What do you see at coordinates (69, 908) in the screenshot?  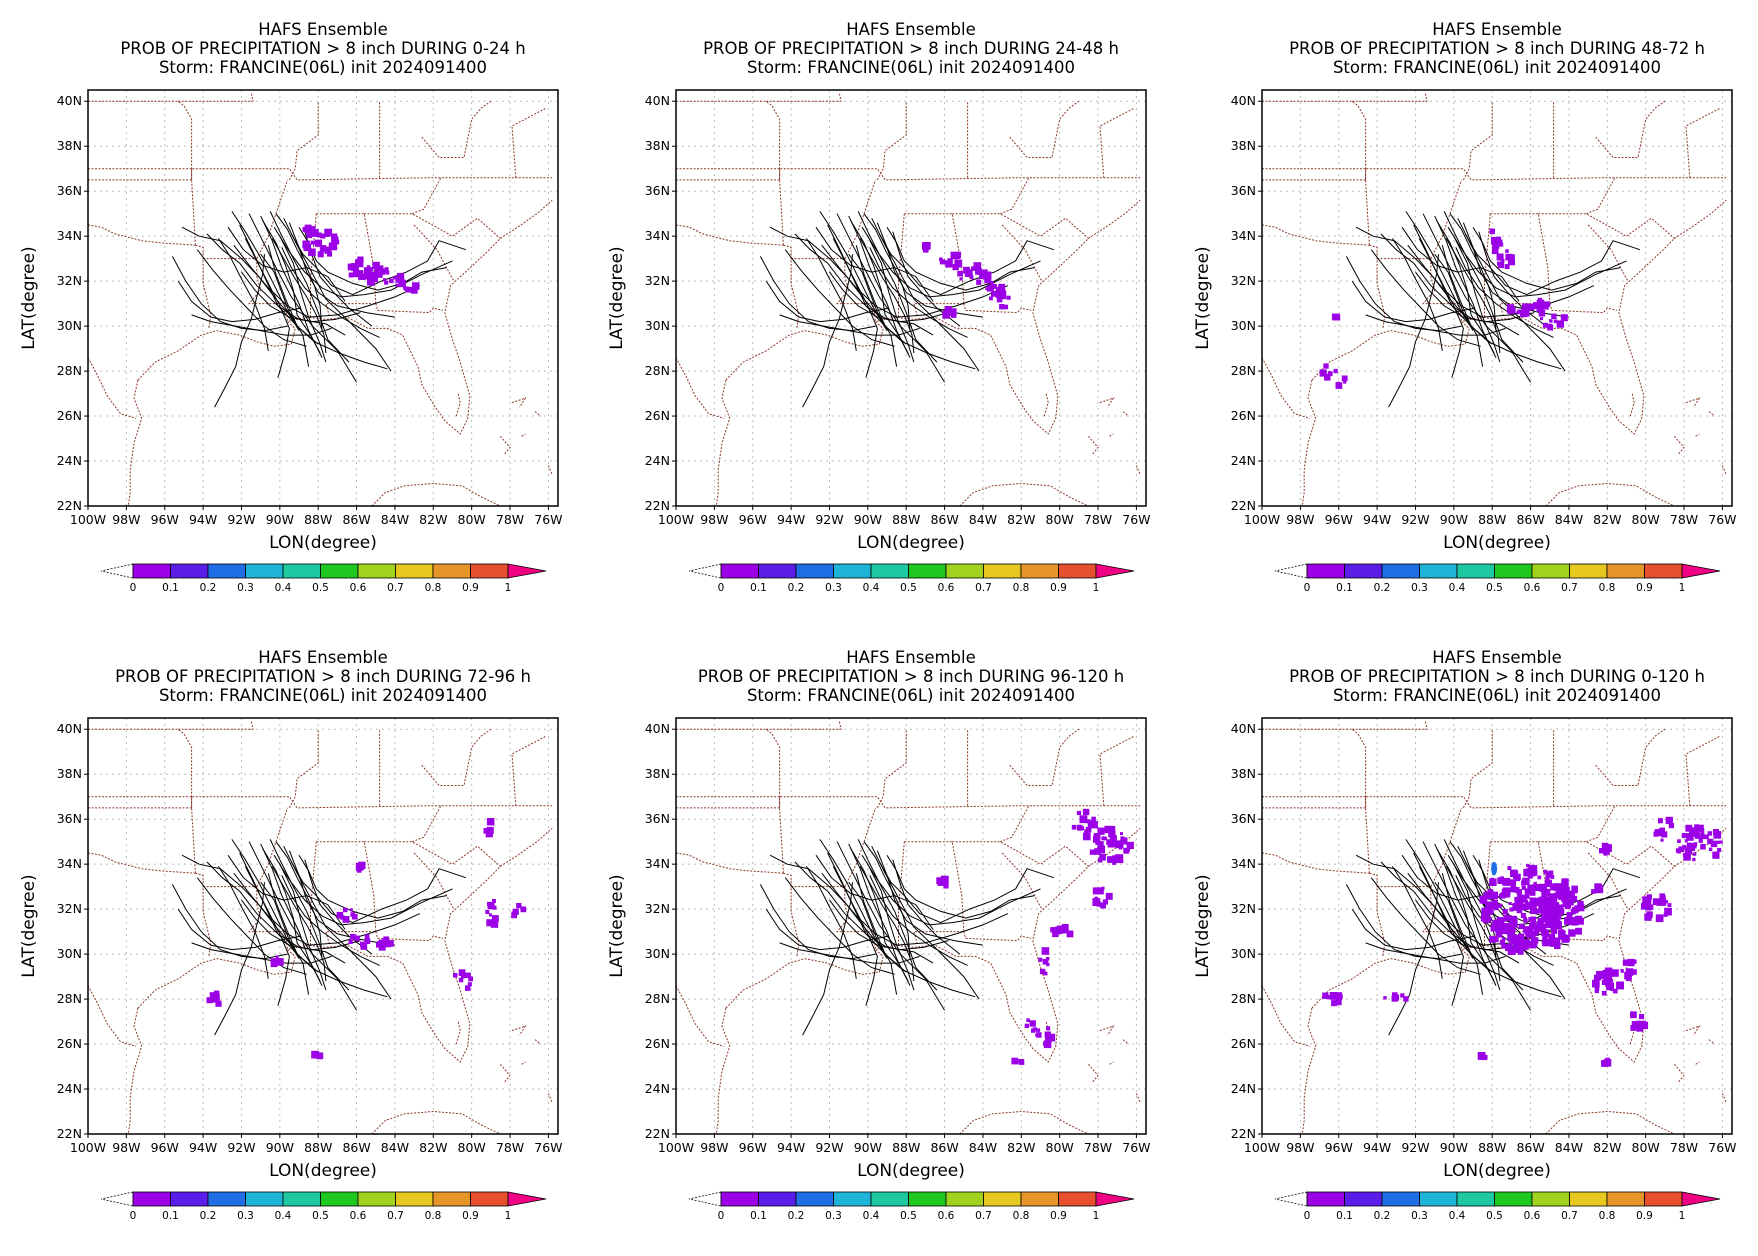 I see `lat-tick-label: 32N` at bounding box center [69, 908].